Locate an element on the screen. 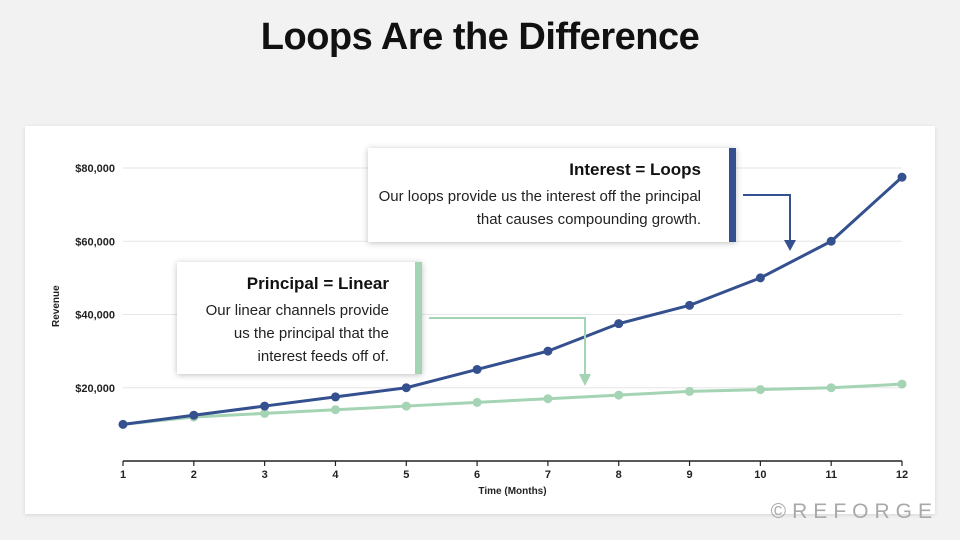 The image size is (960, 540). x-axis-ticks: 1 2 3 4 5 6 7 8 9 10 11 12 is located at coordinates (514, 471).